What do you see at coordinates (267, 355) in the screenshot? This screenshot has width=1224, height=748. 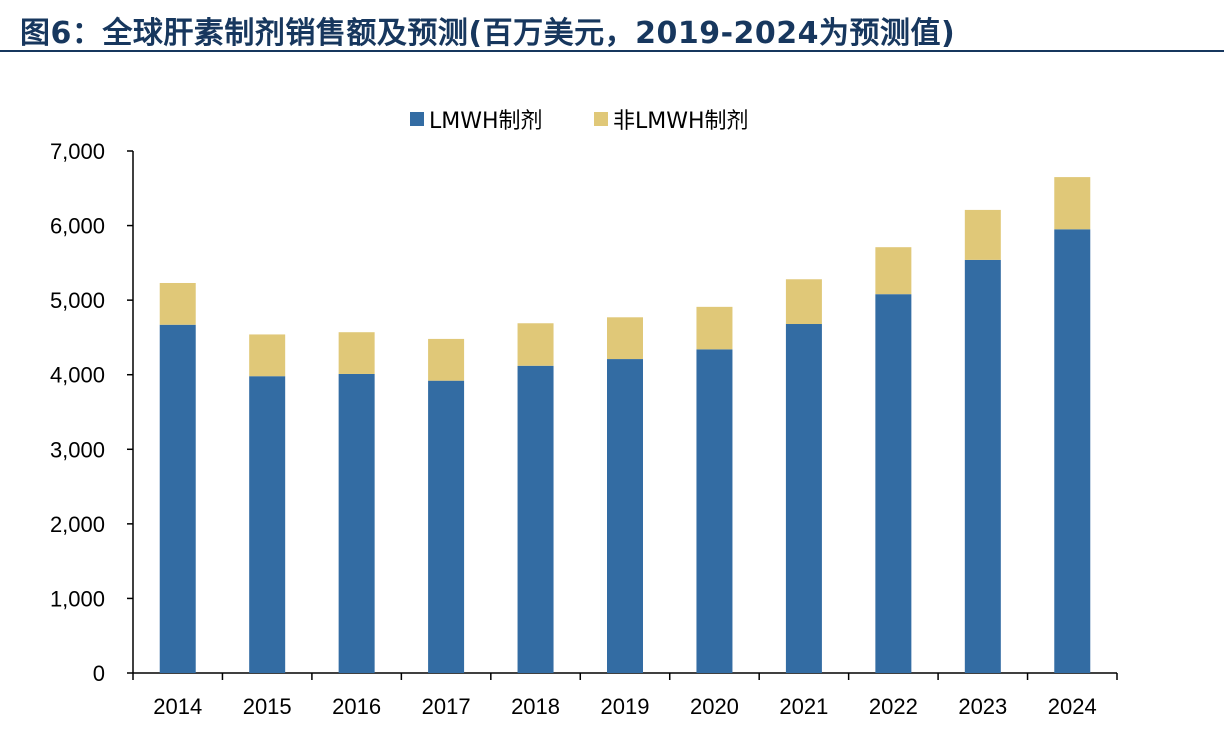 I see `bar-non-lmwh-2015` at bounding box center [267, 355].